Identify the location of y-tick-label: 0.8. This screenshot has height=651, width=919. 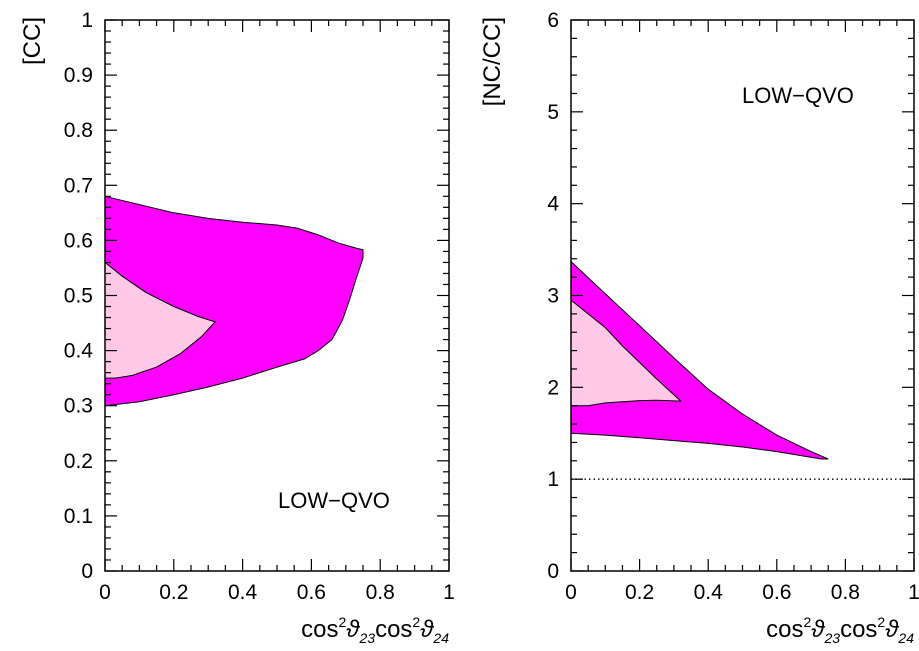
(78, 130).